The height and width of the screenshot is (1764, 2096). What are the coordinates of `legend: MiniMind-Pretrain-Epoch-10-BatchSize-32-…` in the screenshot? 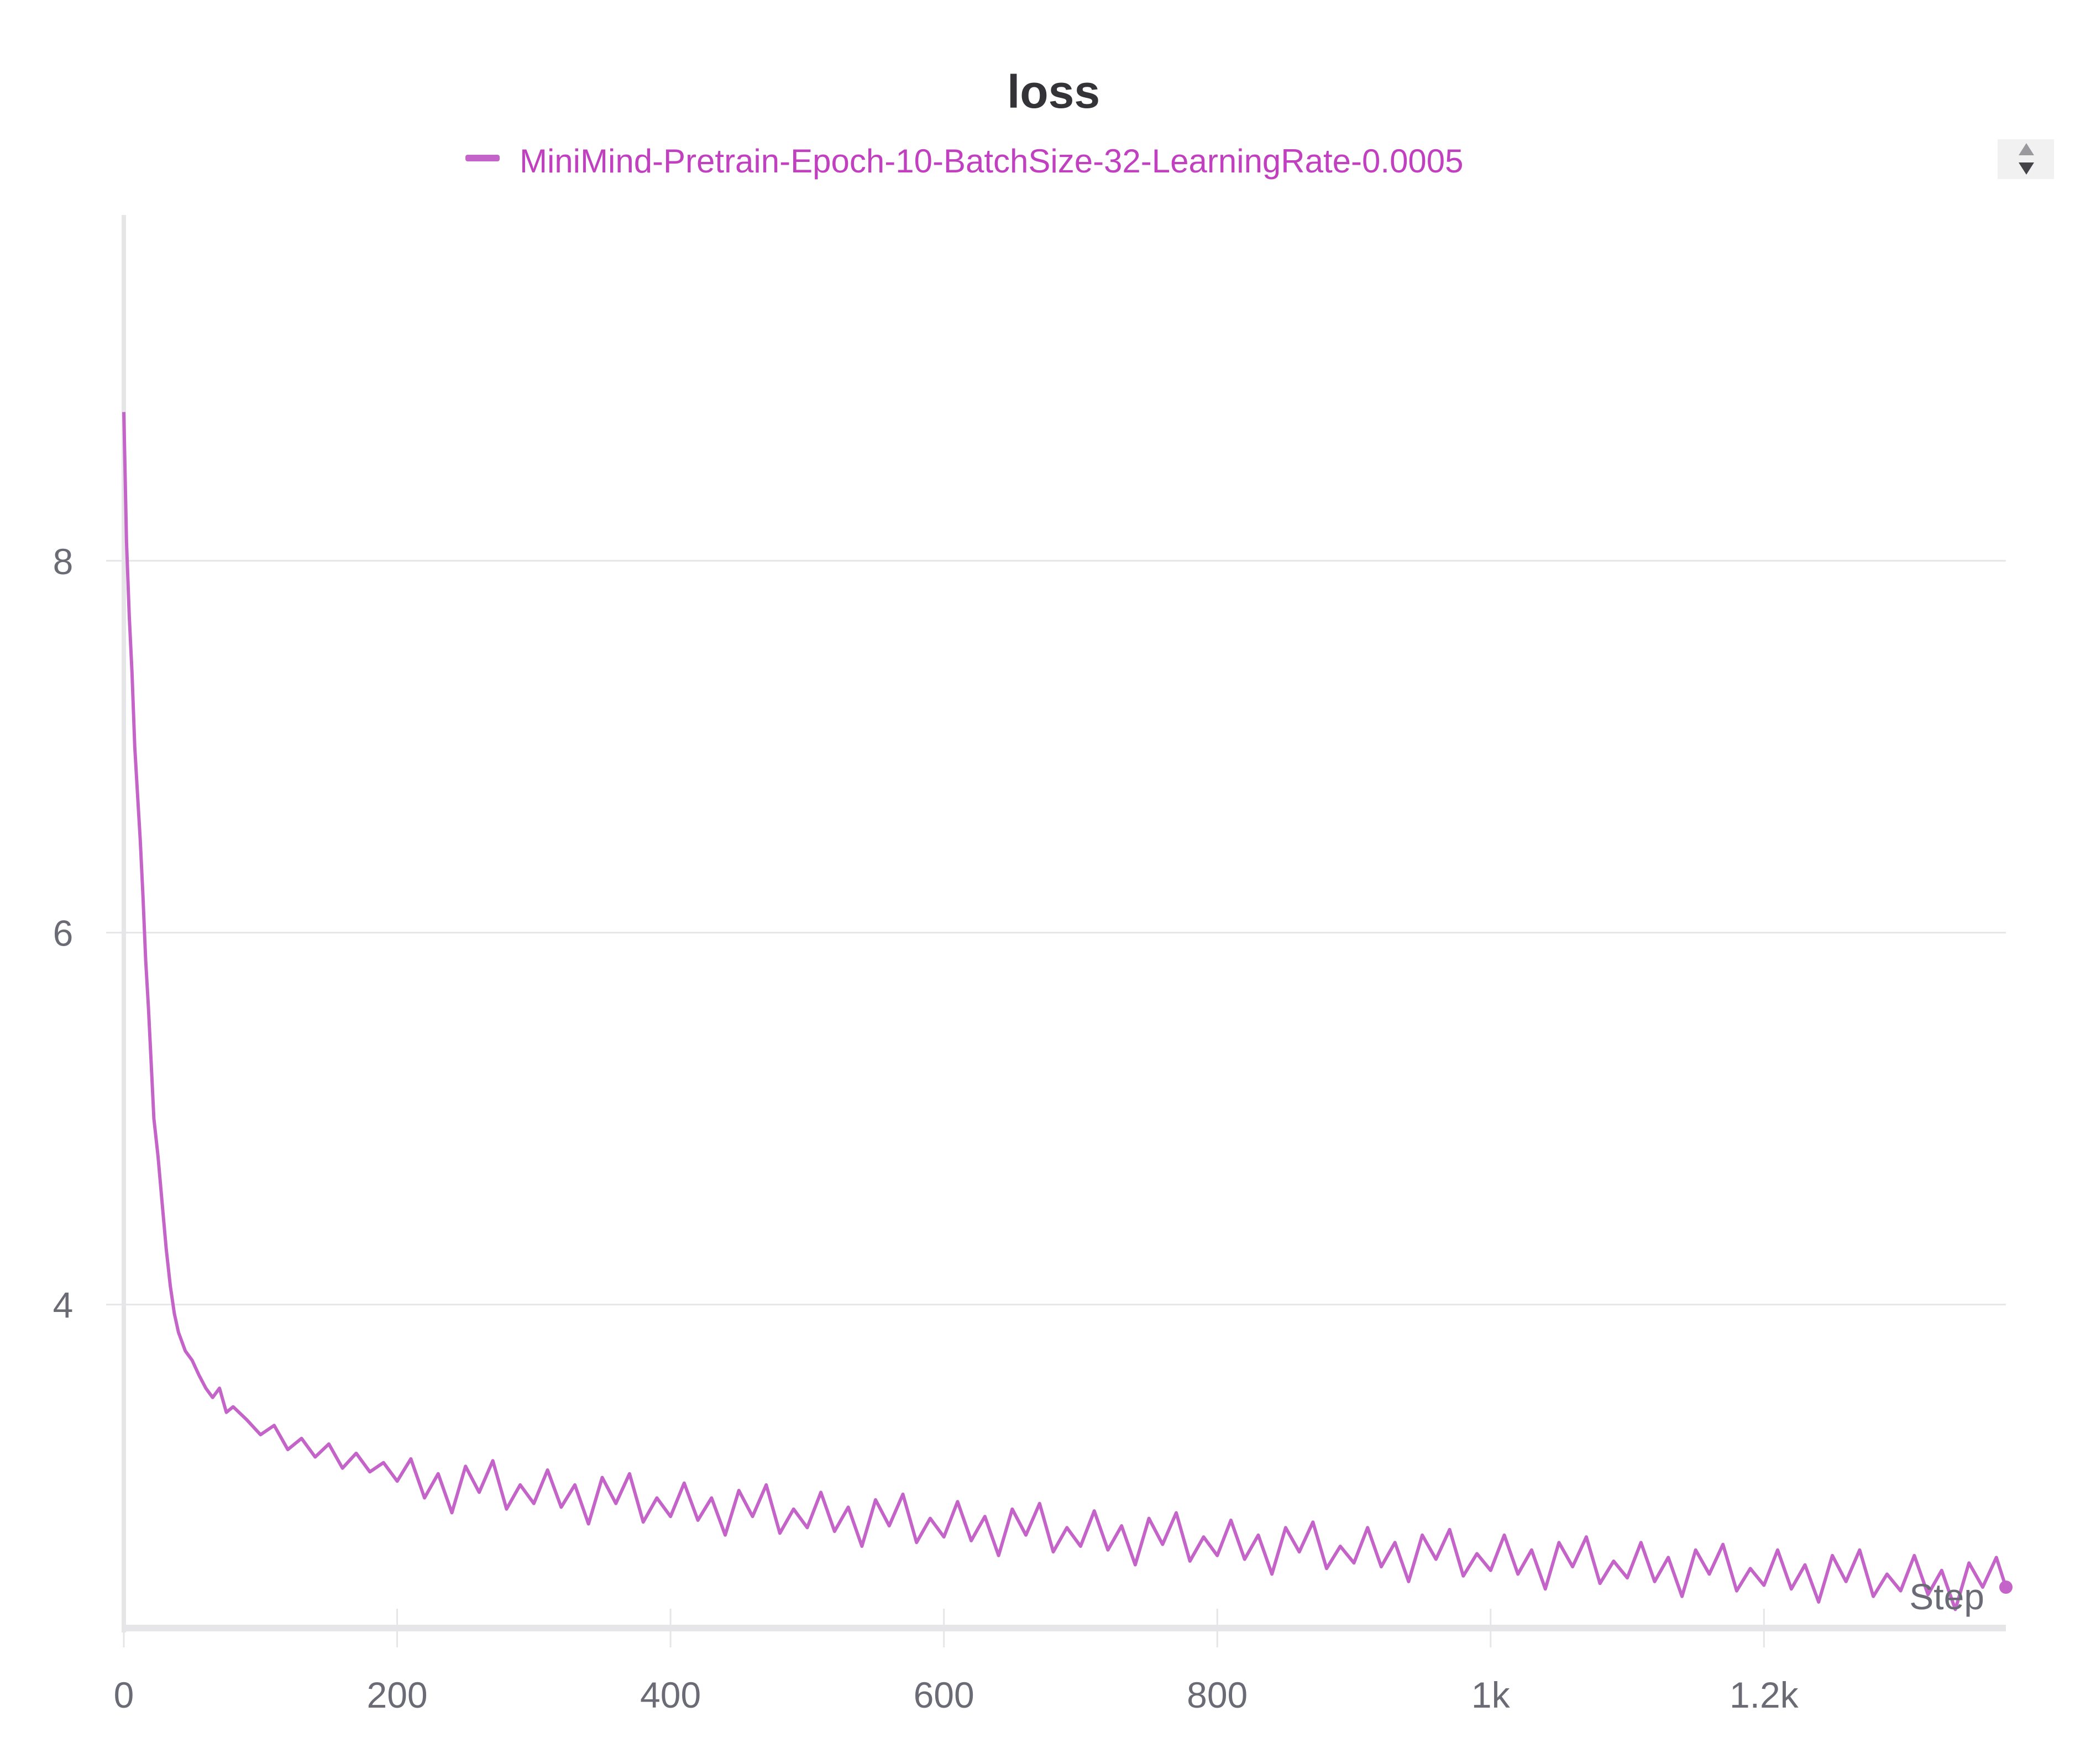 It's located at (964, 162).